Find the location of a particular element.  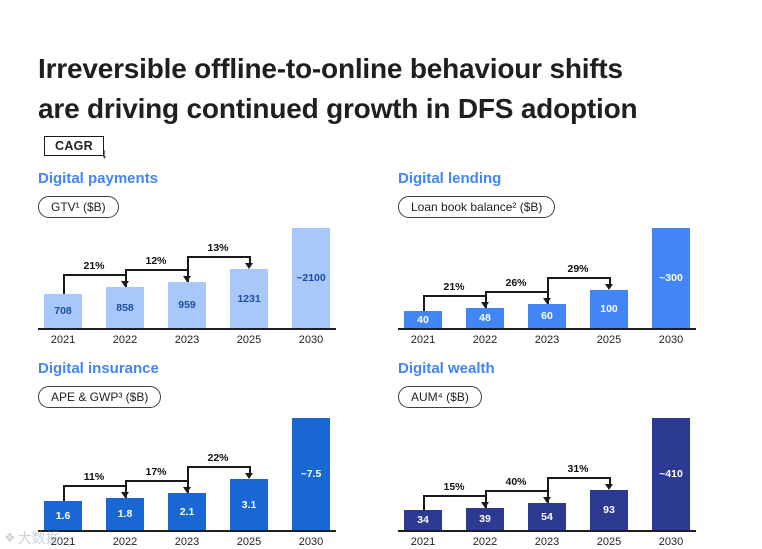

bar-2022: 39 is located at coordinates (485, 519).